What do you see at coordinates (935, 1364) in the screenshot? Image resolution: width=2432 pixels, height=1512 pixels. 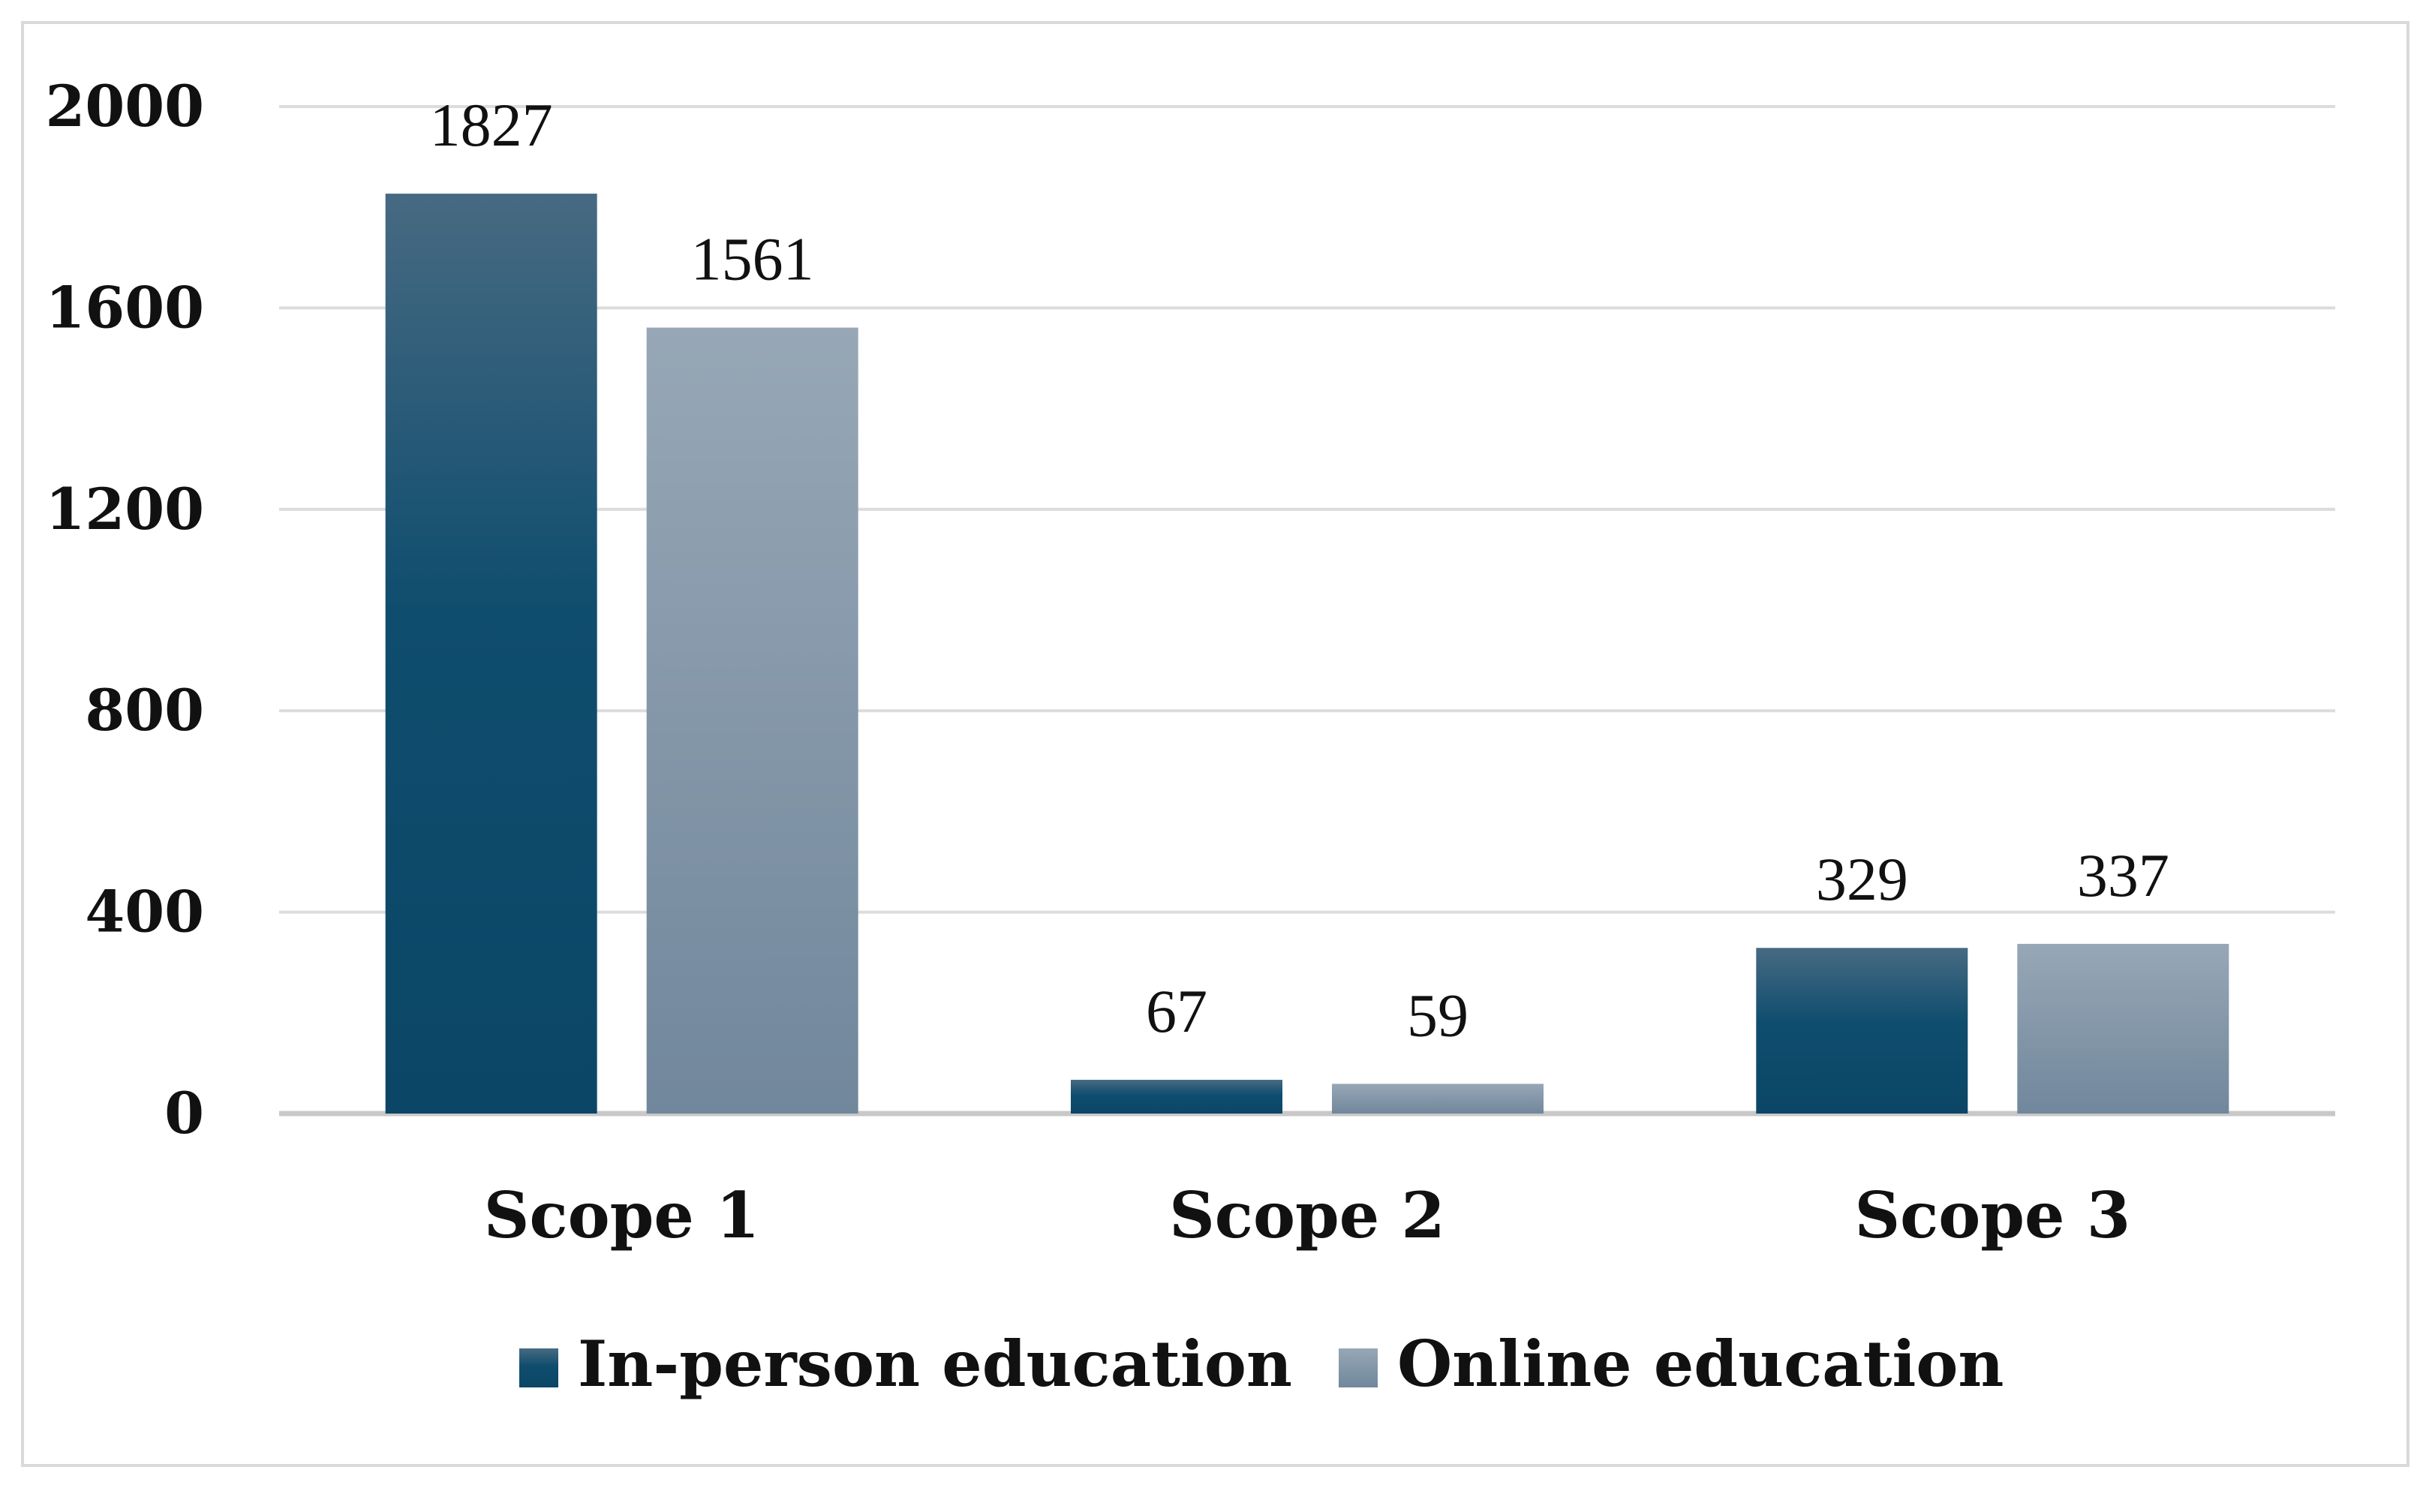 I see `legend-label: In-person education` at bounding box center [935, 1364].